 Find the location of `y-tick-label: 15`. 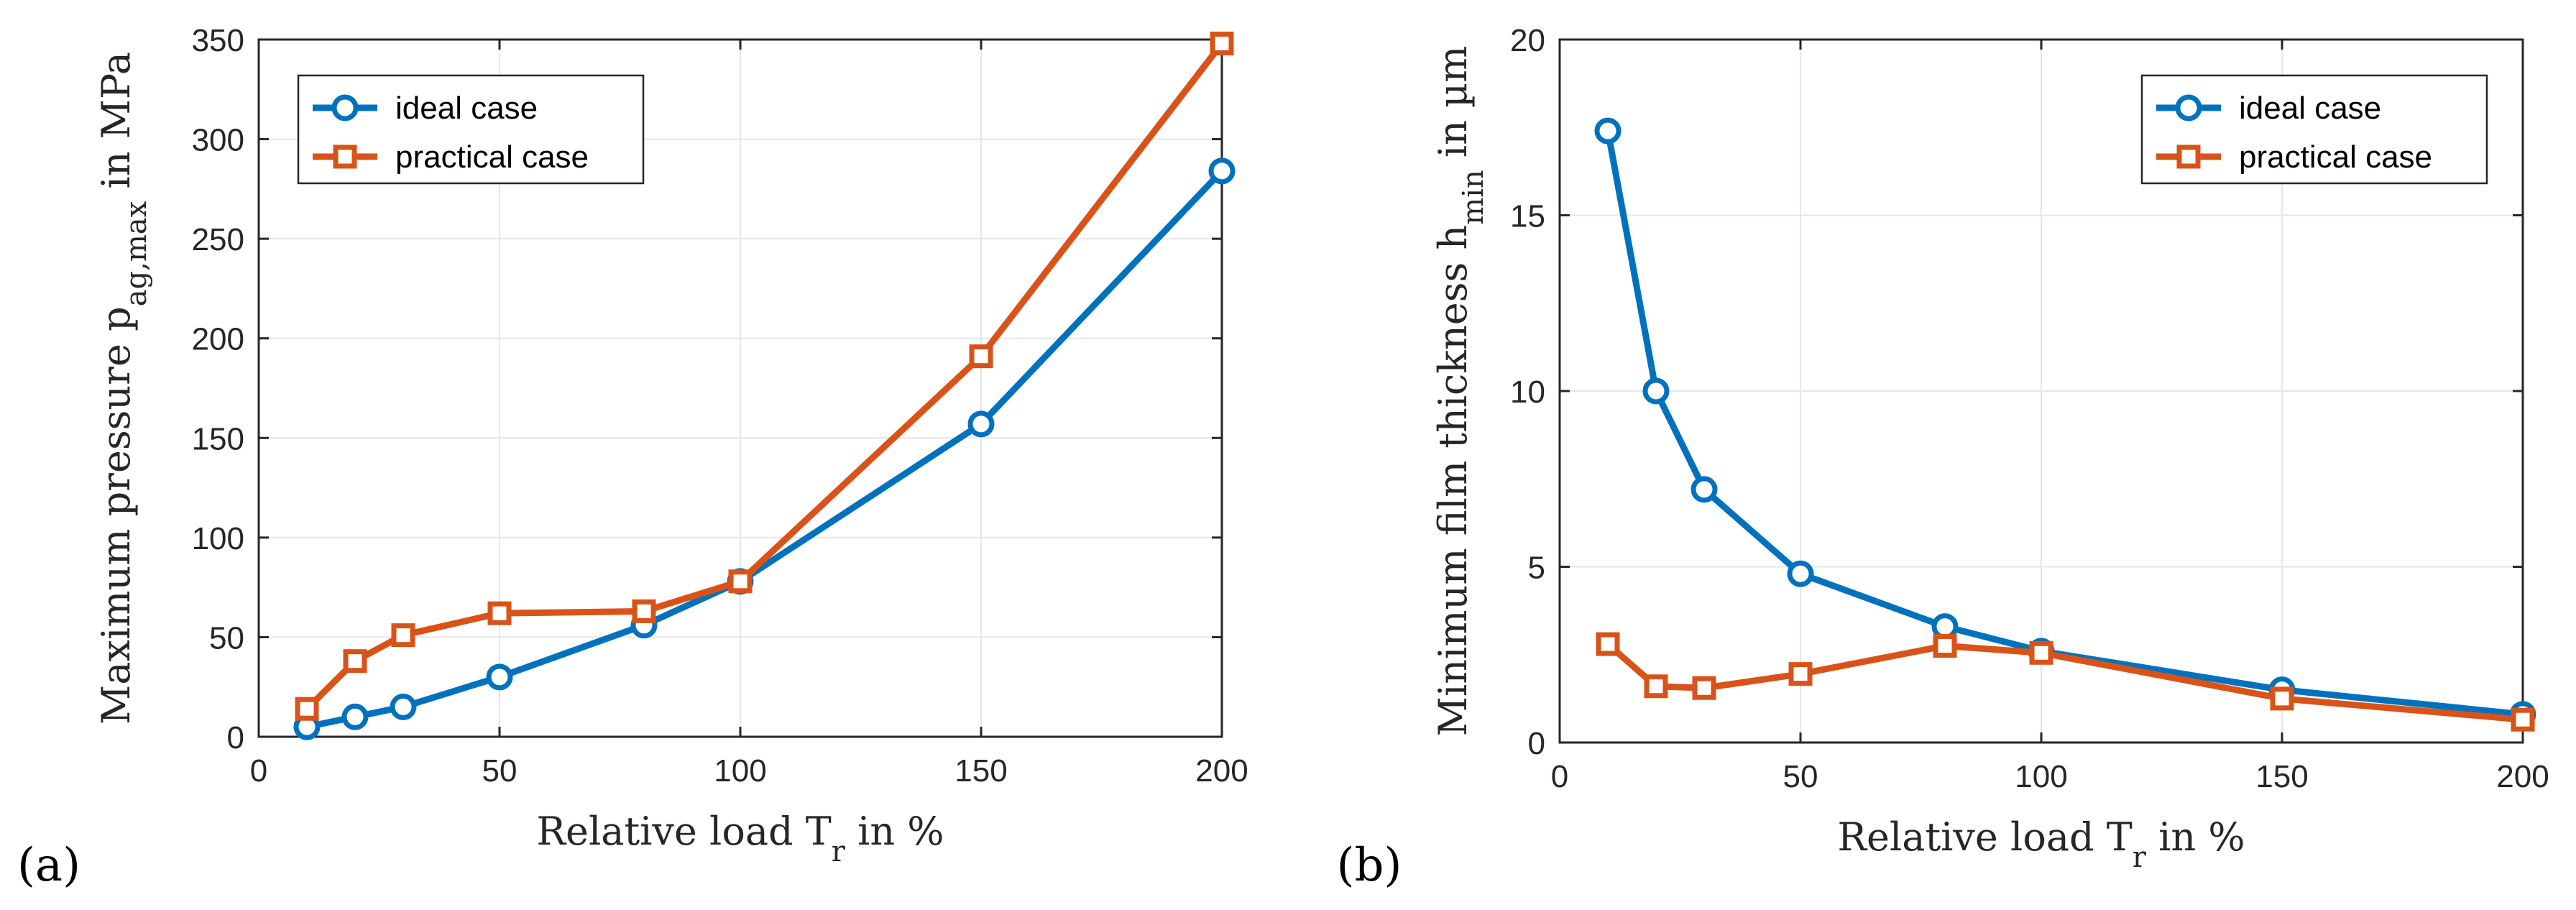

y-tick-label: 15 is located at coordinates (1527, 216).